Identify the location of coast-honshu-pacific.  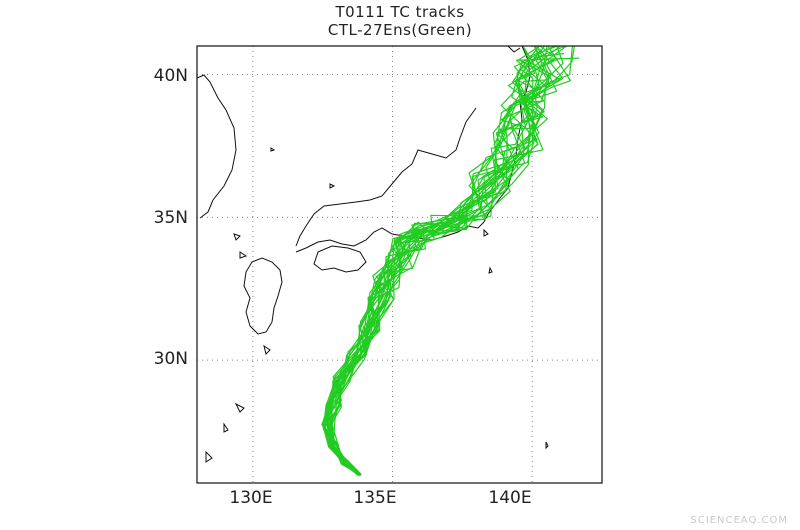
(390, 237).